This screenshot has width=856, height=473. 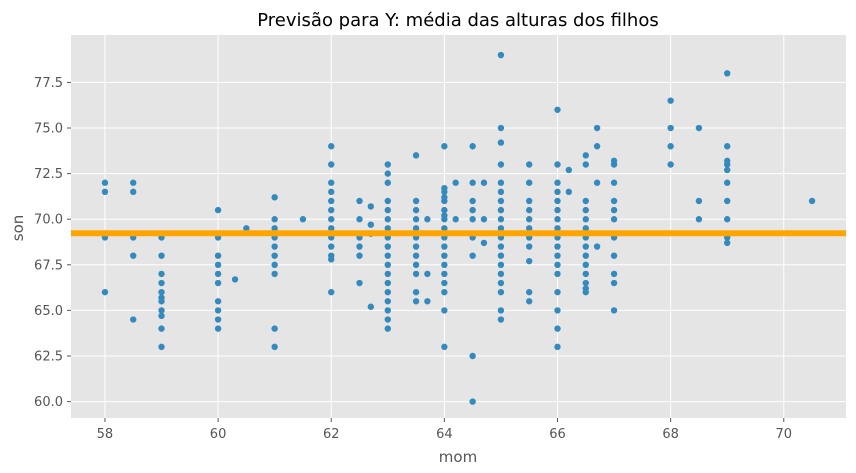 I want to click on y-tick-label: 75.0, so click(x=48, y=129).